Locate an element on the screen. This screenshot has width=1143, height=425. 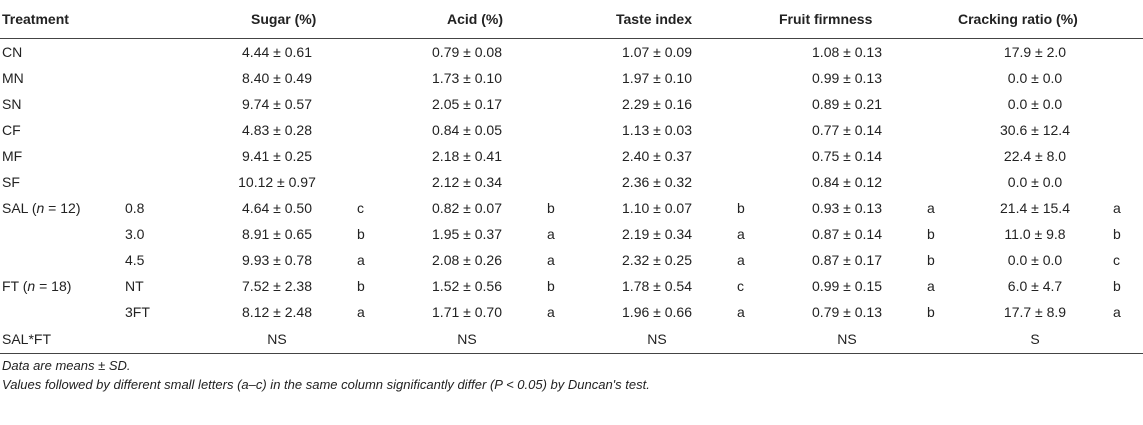
taste-value: 2.40 ± 0.37 is located at coordinates (657, 156).